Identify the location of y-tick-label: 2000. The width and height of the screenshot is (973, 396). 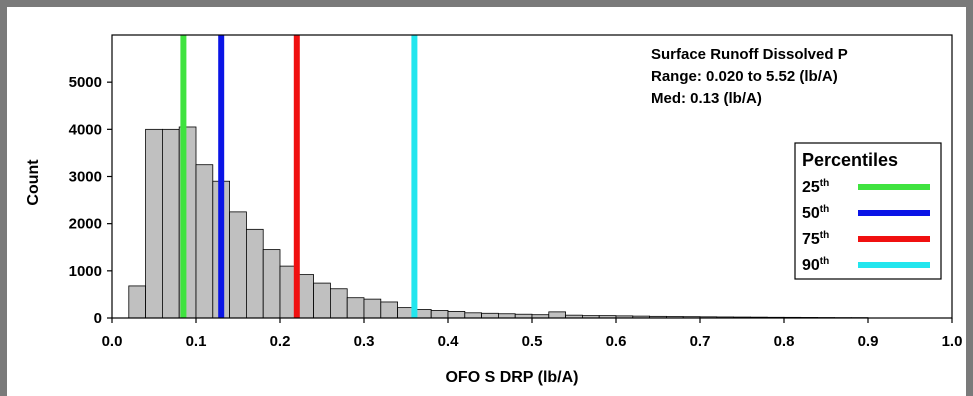
(85, 224).